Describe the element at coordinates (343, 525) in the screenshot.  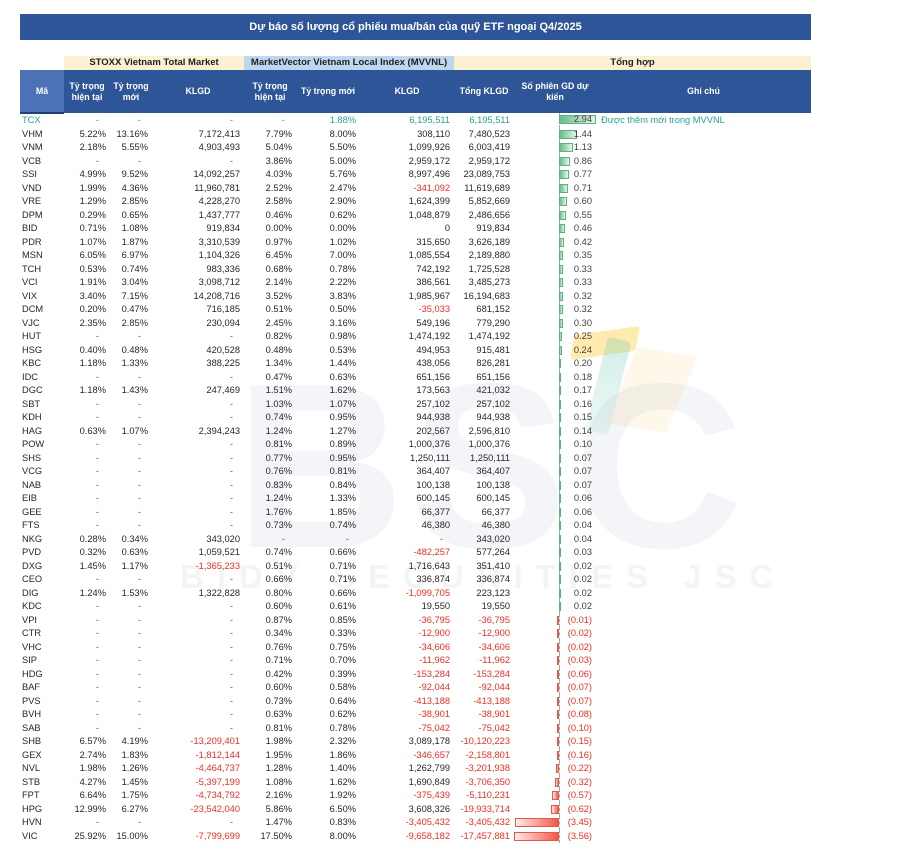
I see `mvvnl-new-weight-cell: 0.74%` at that location.